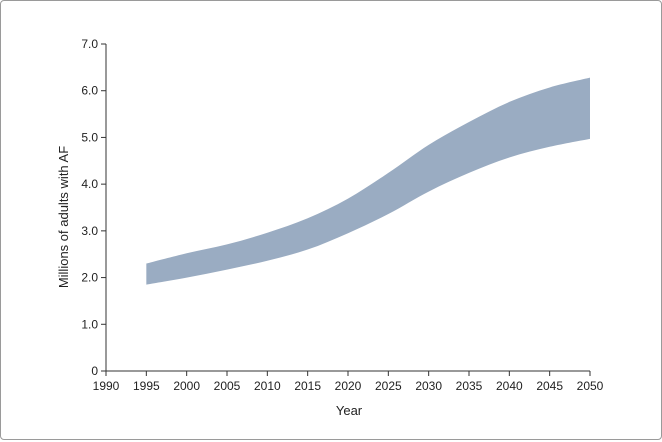 The height and width of the screenshot is (442, 662). What do you see at coordinates (267, 386) in the screenshot?
I see `x-tick-label: 2010` at bounding box center [267, 386].